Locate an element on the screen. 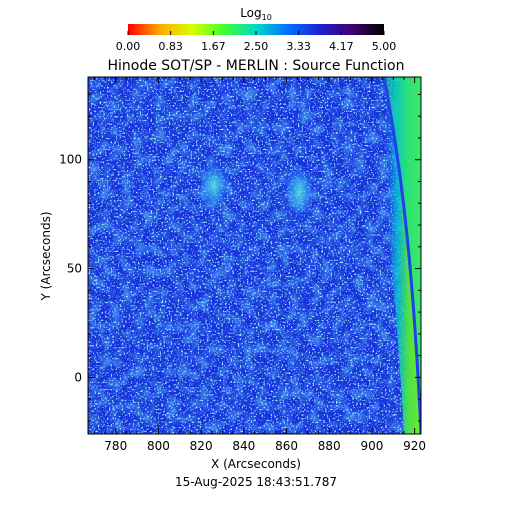  chart-title: Hinode SOT/SP - MERLIN : Source Function is located at coordinates (255, 66).